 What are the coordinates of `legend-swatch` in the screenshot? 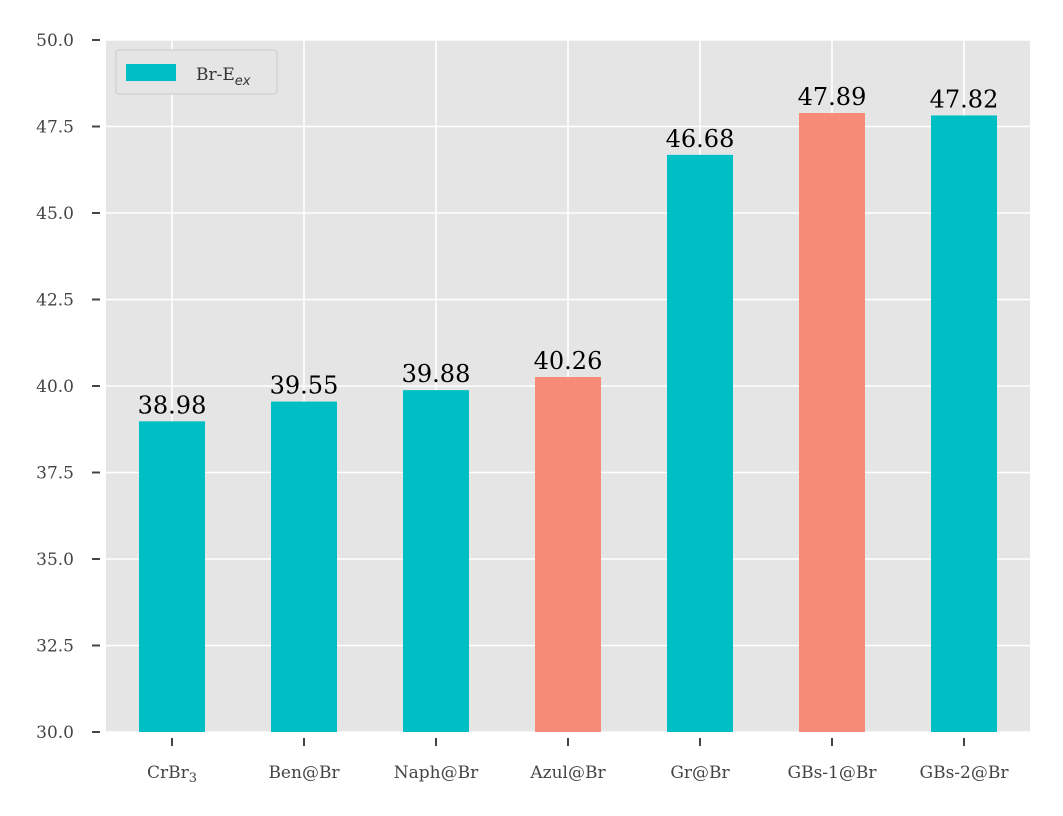 It's located at (151, 72).